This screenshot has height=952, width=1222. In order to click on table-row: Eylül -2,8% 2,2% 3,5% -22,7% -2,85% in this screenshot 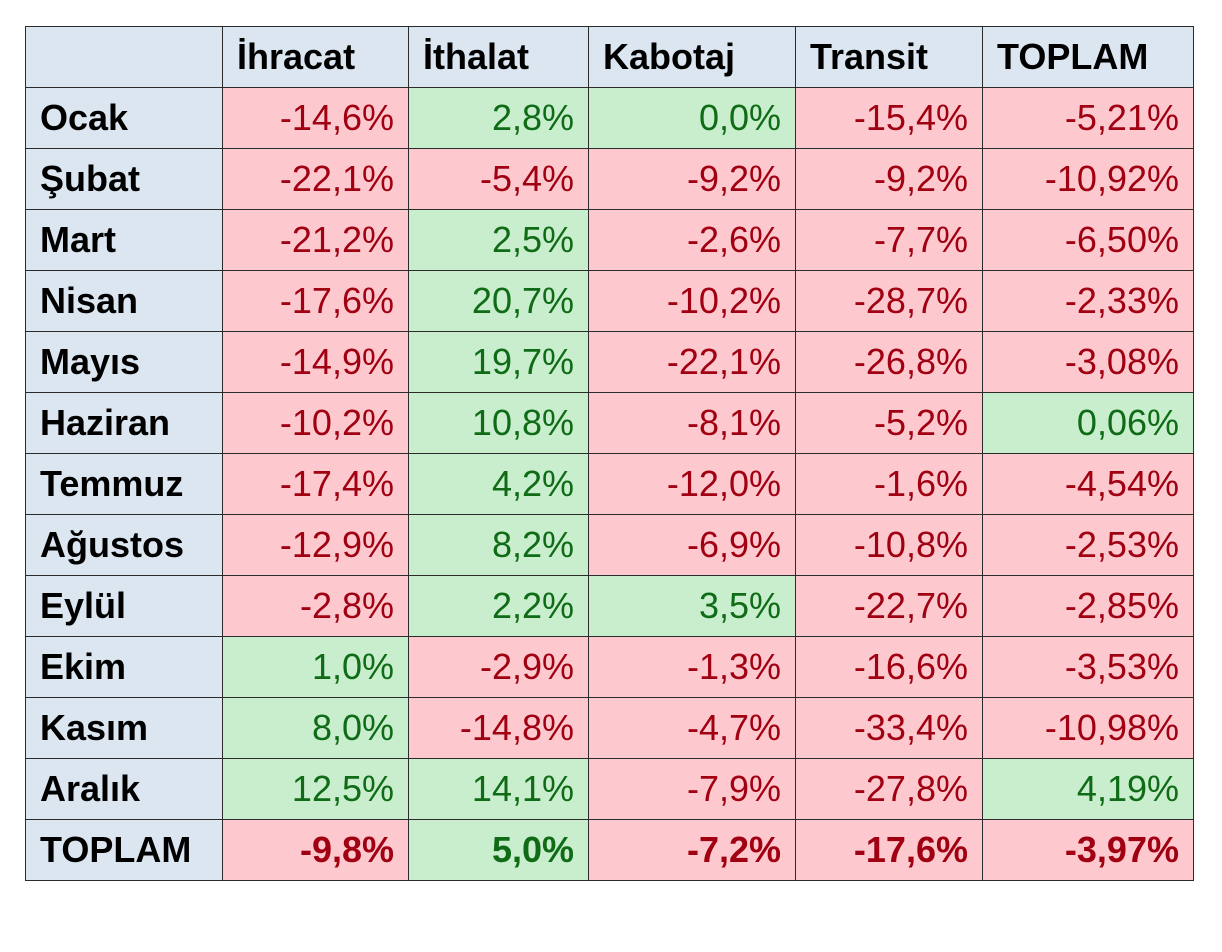, I will do `click(609, 606)`.